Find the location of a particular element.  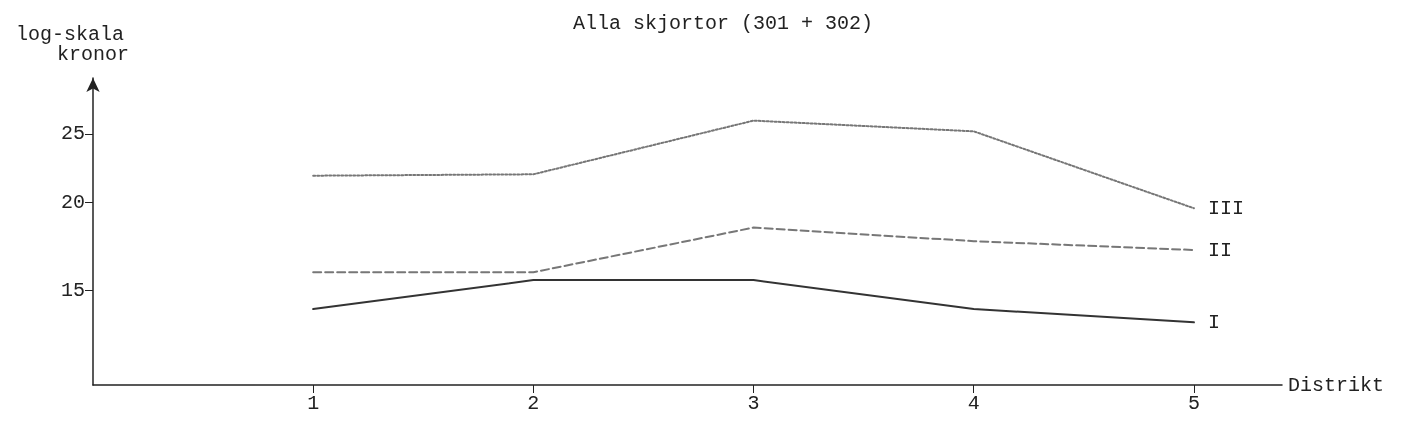

y-tick-label: 15 is located at coordinates (72, 290).